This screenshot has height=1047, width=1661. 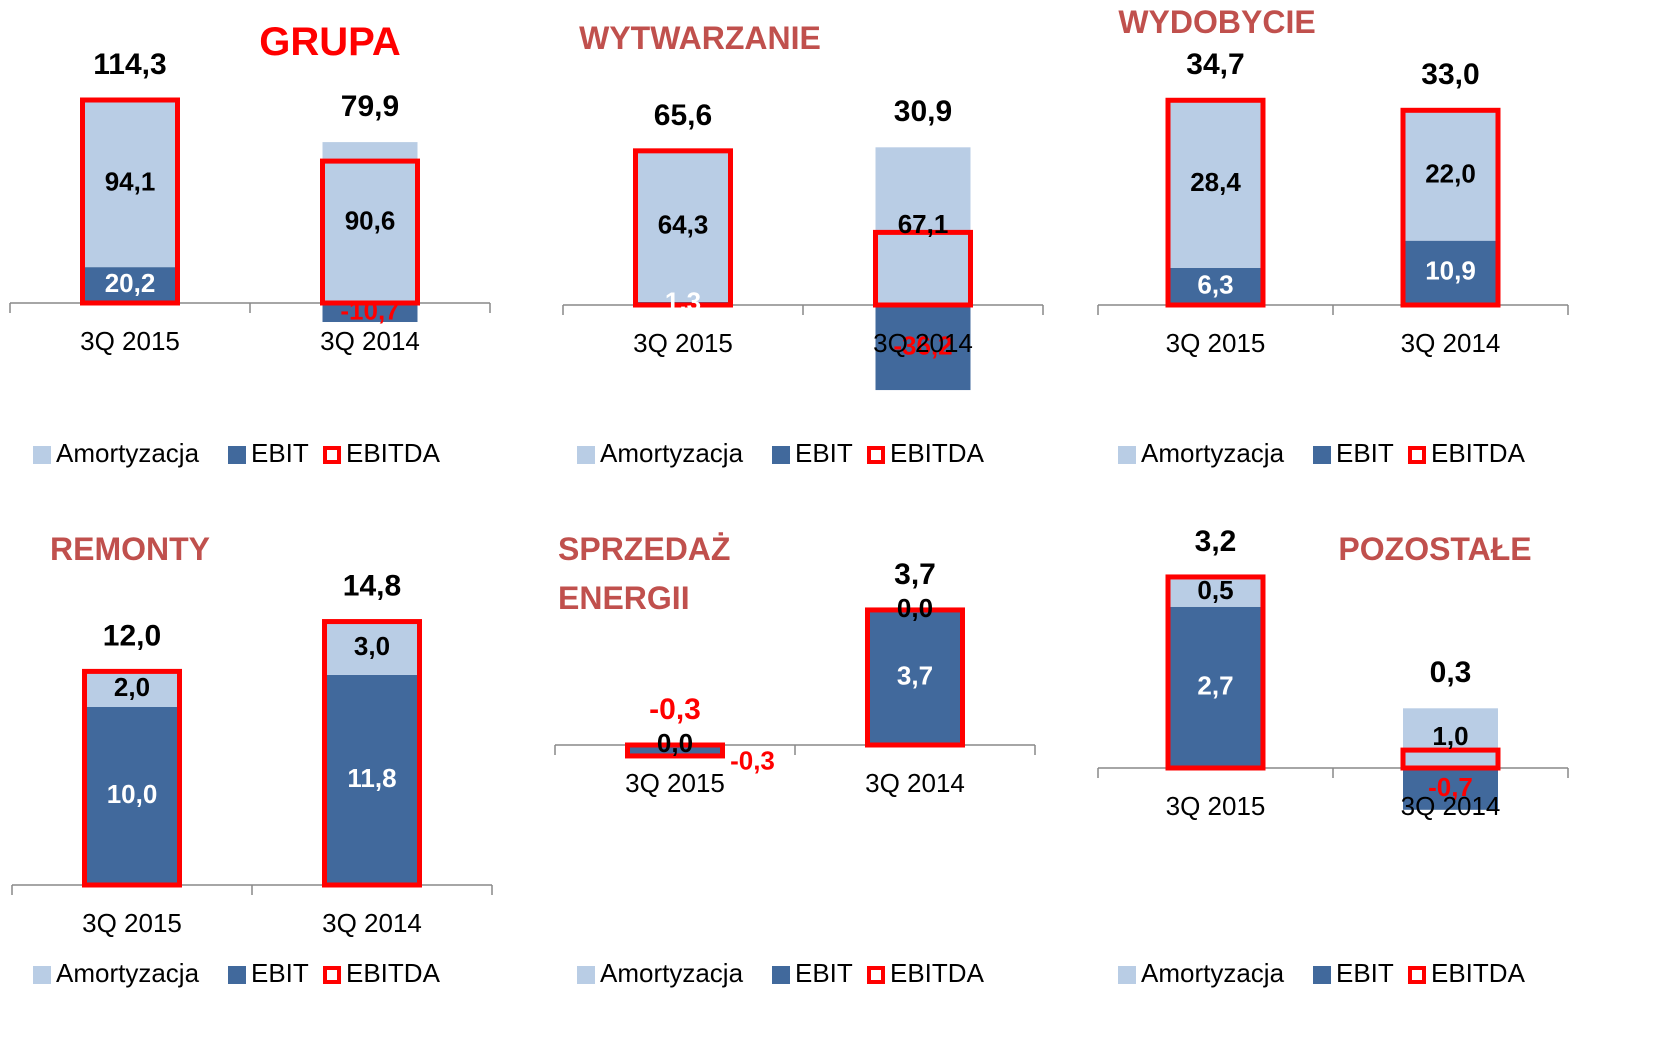 What do you see at coordinates (330, 42) in the screenshot?
I see `chart-title: GRUPA` at bounding box center [330, 42].